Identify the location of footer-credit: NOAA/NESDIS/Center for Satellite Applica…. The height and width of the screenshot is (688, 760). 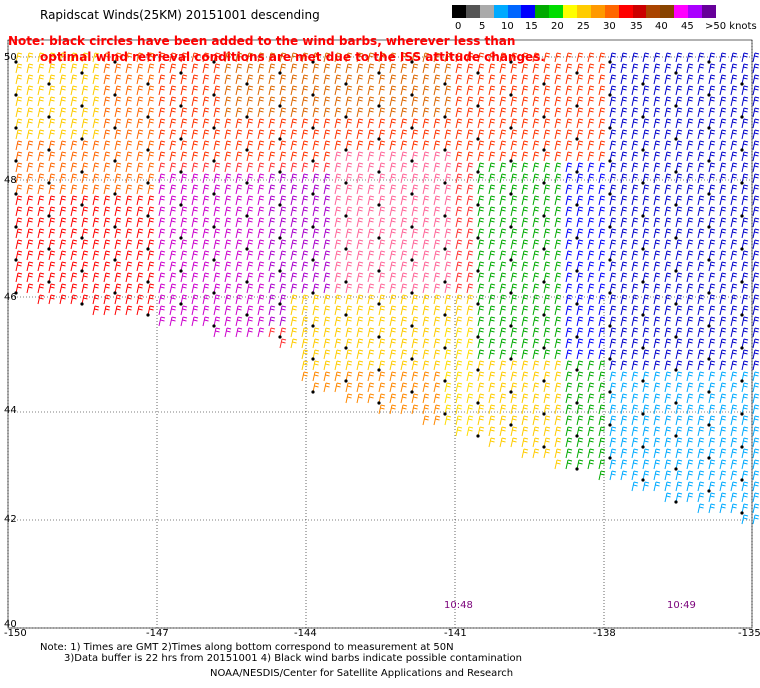
(362, 673).